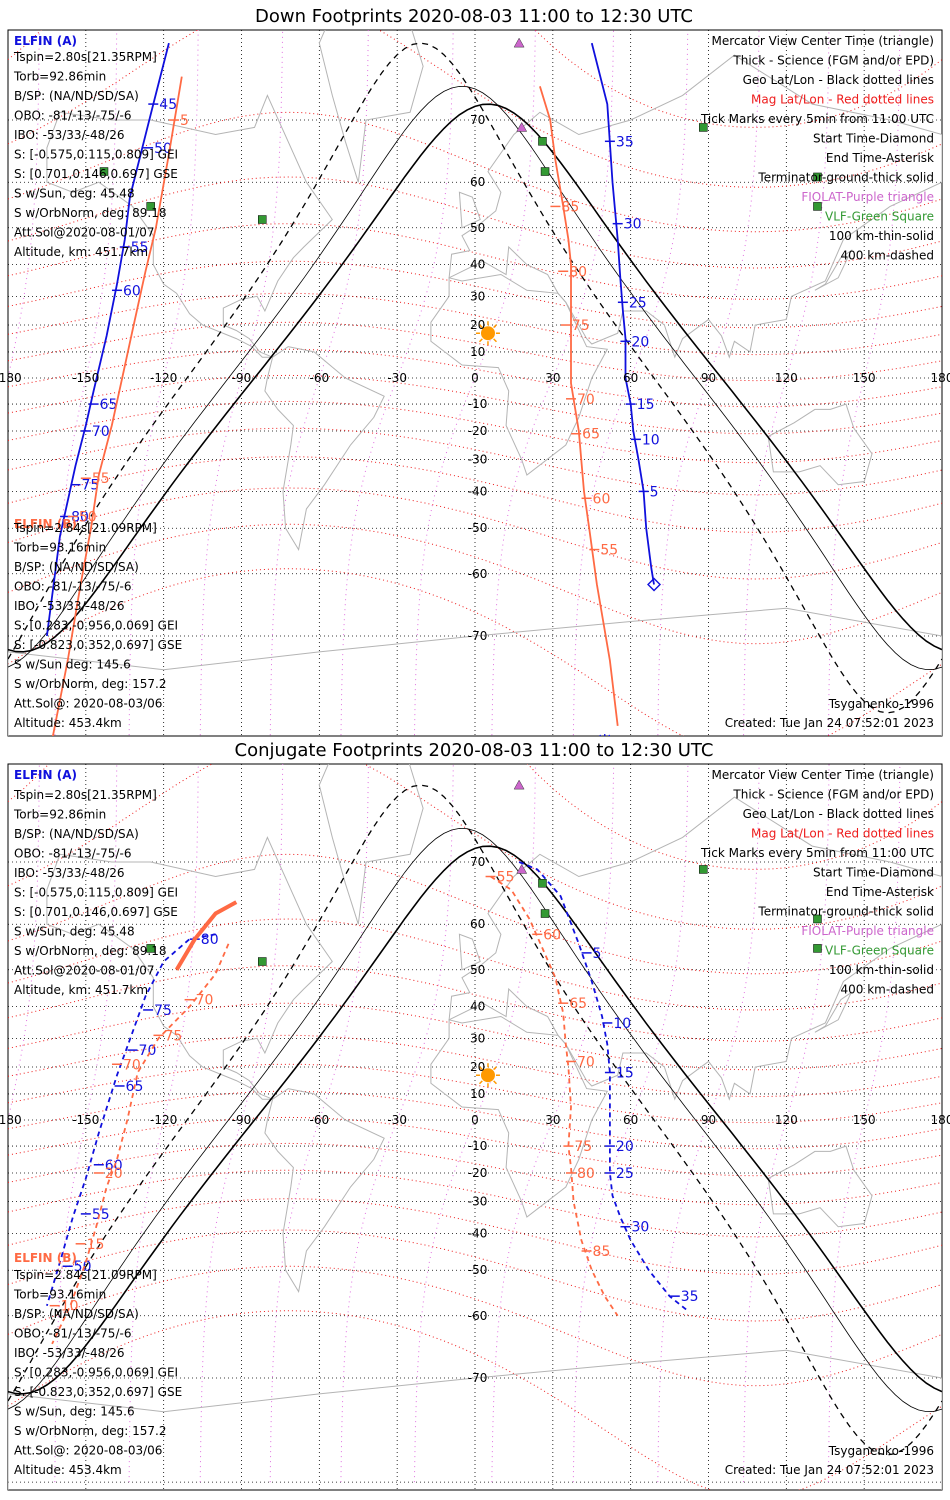 The height and width of the screenshot is (1500, 950). What do you see at coordinates (654, 584) in the screenshot?
I see `start-diamond-icon` at bounding box center [654, 584].